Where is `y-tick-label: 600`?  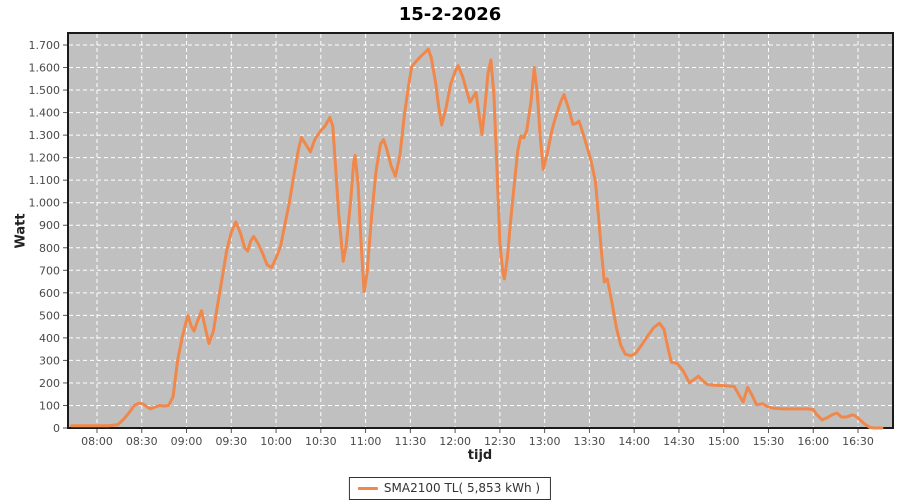 y-tick-label: 600 is located at coordinates (49, 293).